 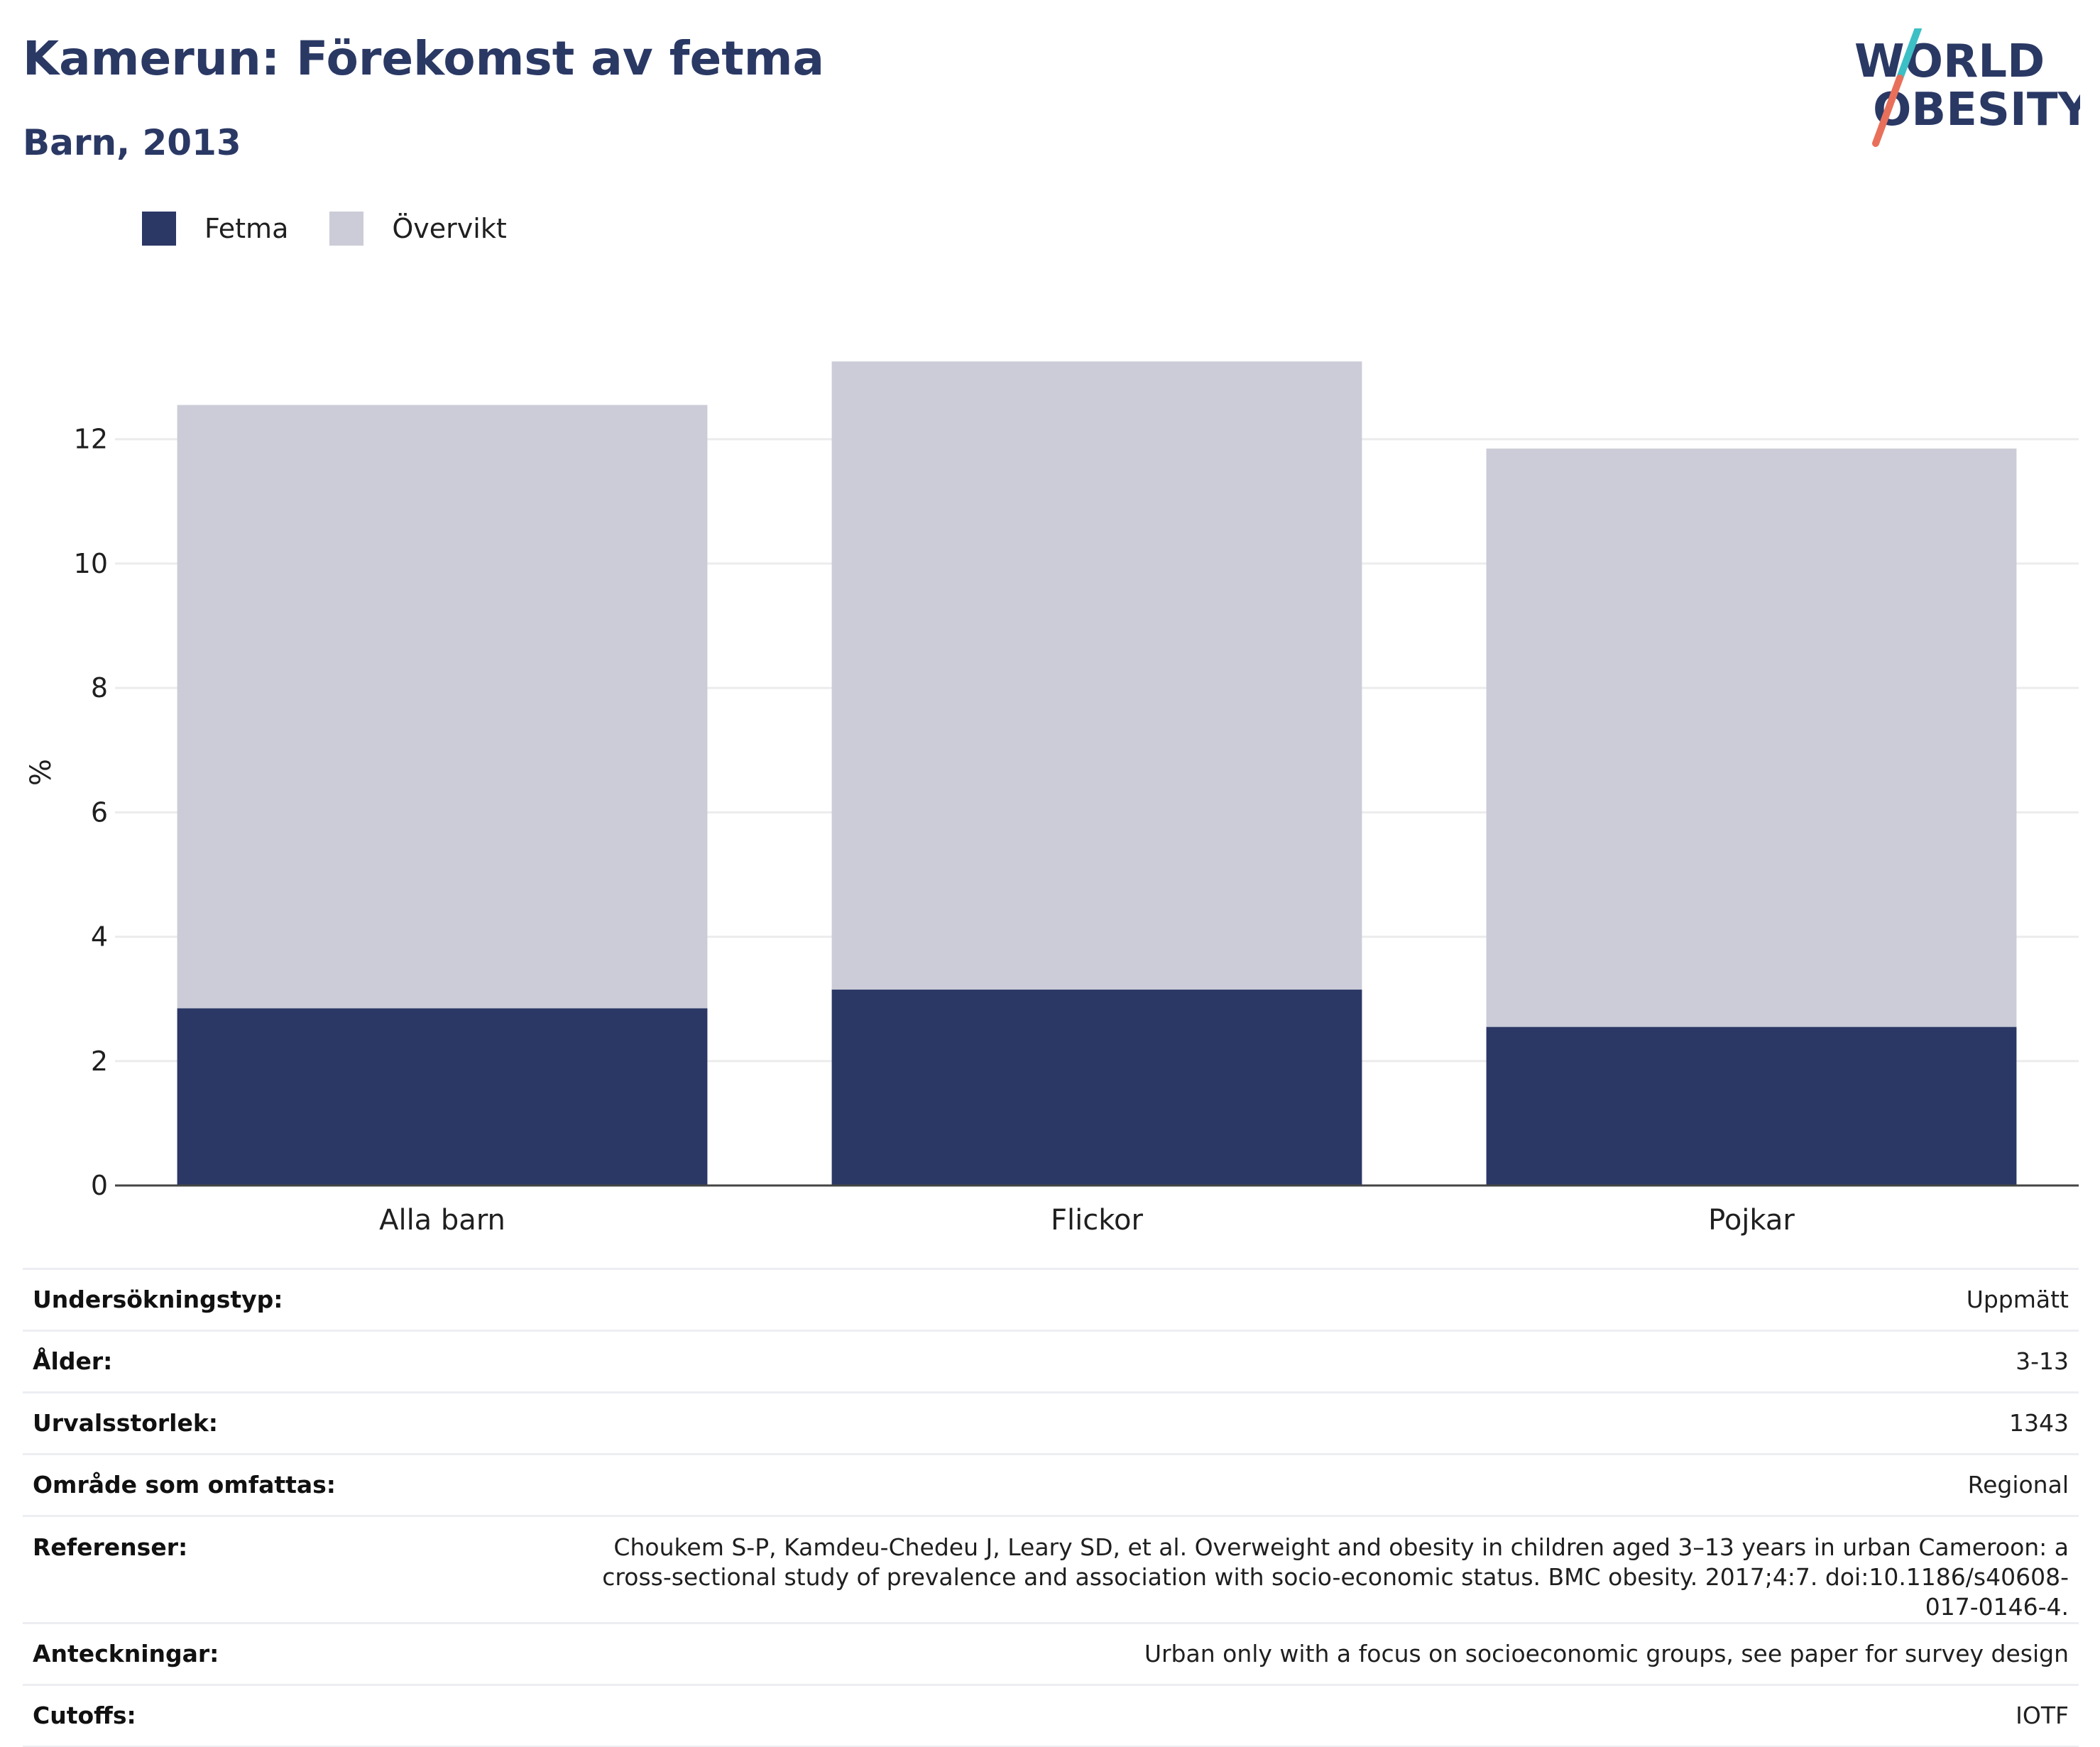 I want to click on logo-slash-top, so click(x=1909, y=55).